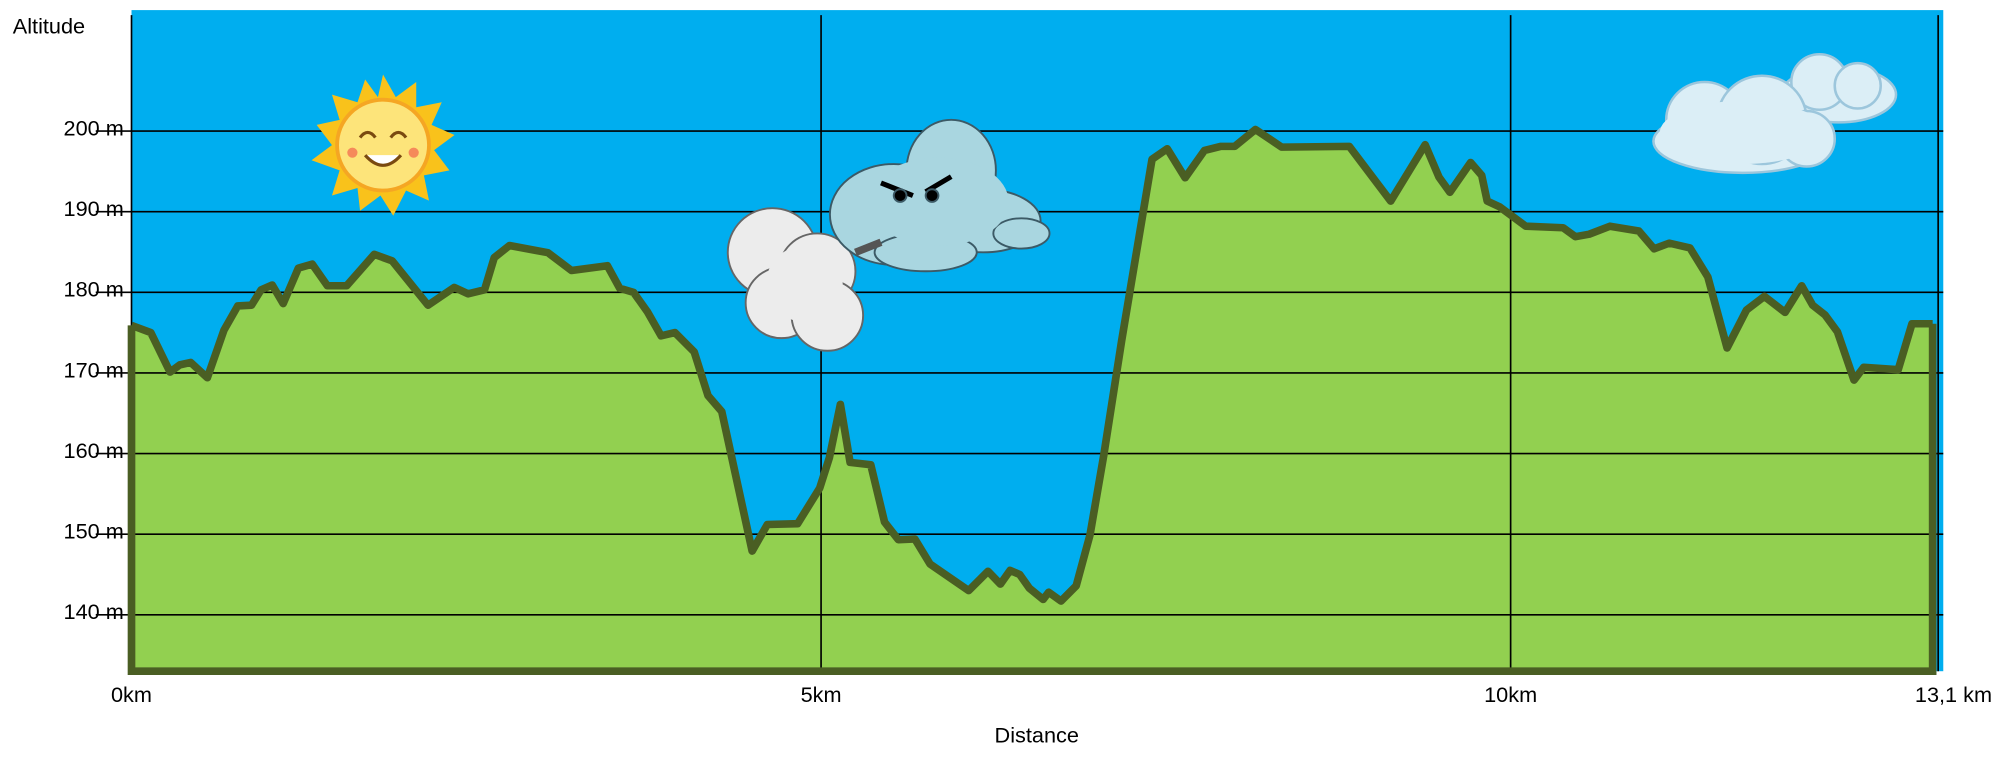 The height and width of the screenshot is (757, 2002). I want to click on y-tick-label: 190 m, so click(94, 208).